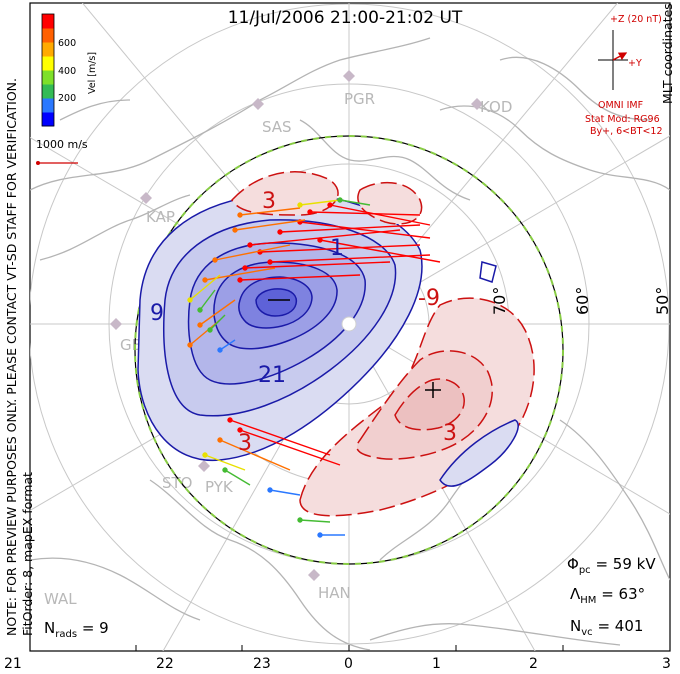  Describe the element at coordinates (272, 375) in the screenshot. I see `contour-label: 21` at that location.